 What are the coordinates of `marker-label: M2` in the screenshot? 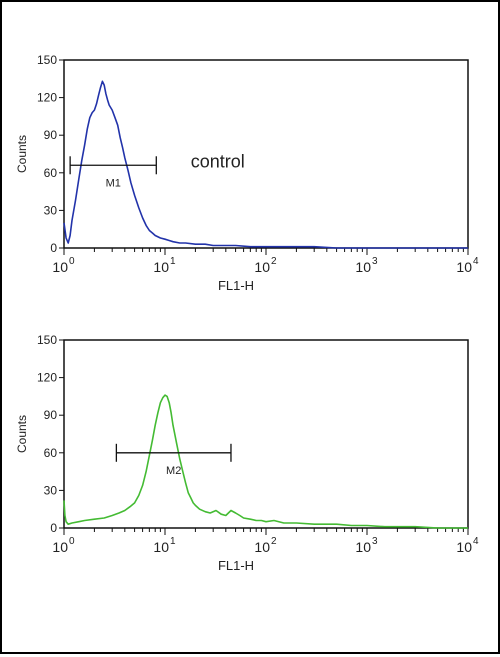 It's located at (173, 471).